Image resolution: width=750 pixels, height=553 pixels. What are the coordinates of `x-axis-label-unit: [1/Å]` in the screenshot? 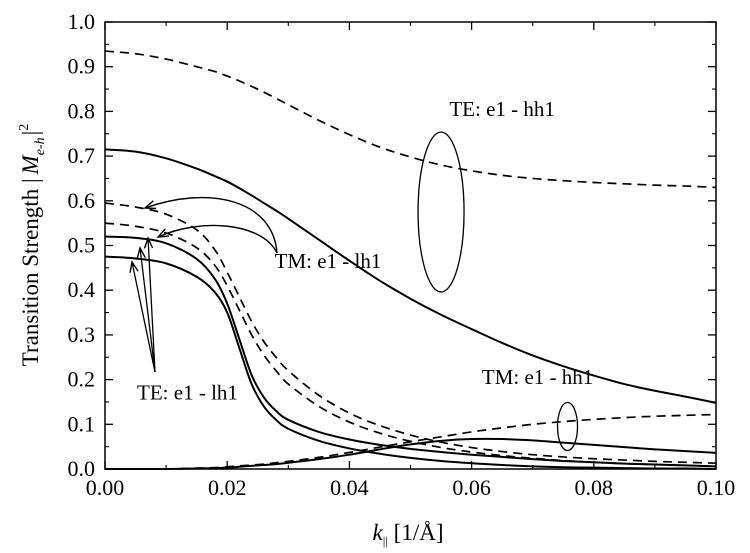 It's located at (416, 532).